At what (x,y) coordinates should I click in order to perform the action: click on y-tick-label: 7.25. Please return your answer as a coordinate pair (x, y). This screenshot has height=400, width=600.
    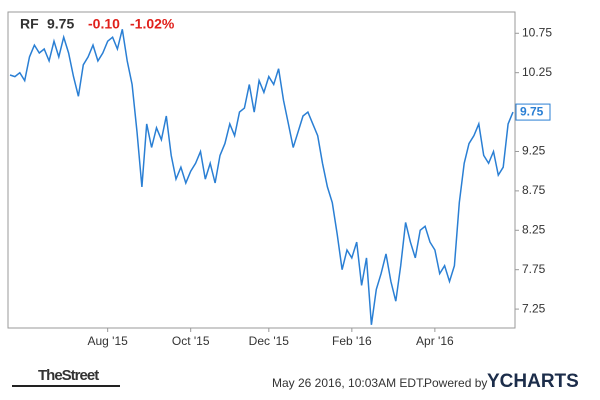
    Looking at the image, I should click on (534, 308).